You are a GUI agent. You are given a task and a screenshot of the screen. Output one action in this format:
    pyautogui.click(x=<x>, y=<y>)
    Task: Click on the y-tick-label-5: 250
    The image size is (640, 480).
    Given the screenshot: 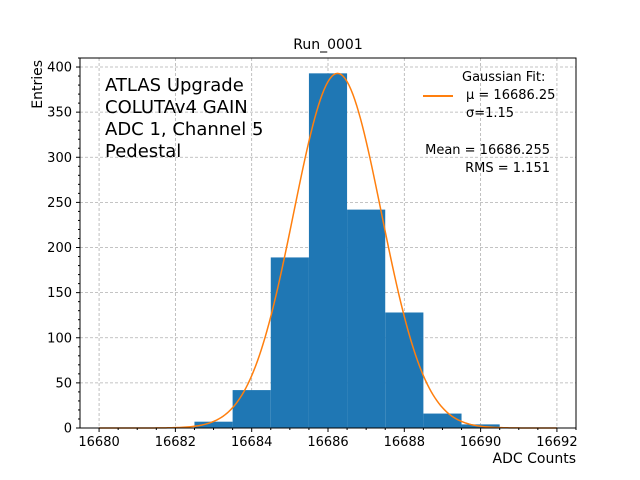 What is the action you would take?
    pyautogui.click(x=59, y=203)
    